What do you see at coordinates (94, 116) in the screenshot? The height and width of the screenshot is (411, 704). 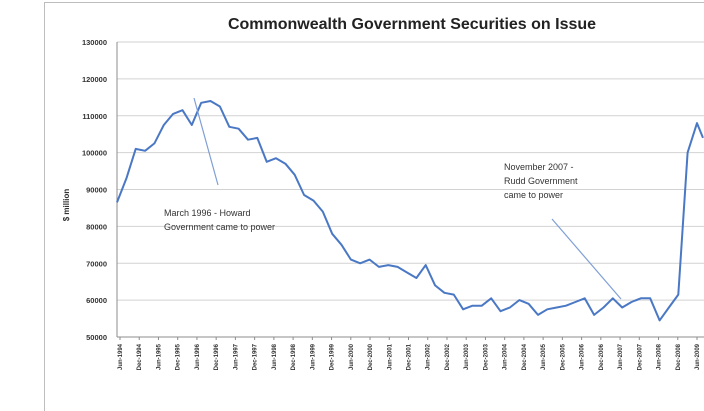 I see `y-tick-label: 110000` at bounding box center [94, 116].